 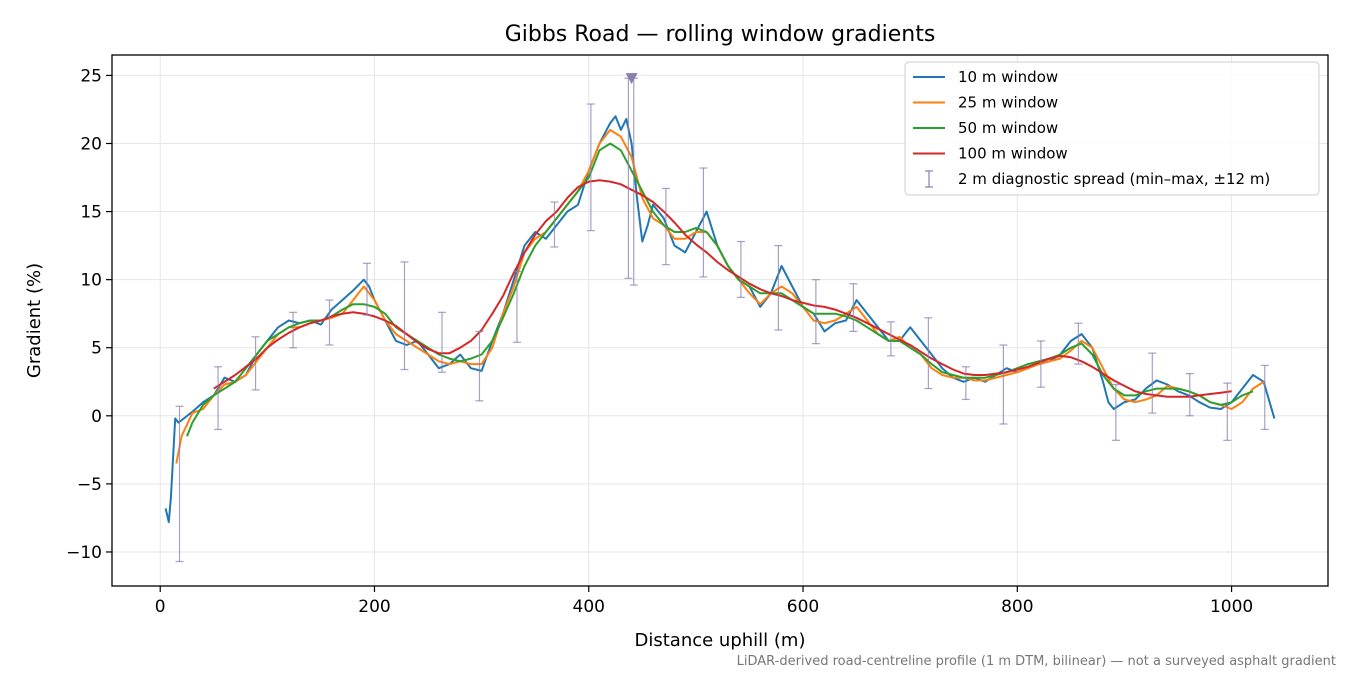 What do you see at coordinates (1013, 154) in the screenshot?
I see `legend-label: 100 m window` at bounding box center [1013, 154].